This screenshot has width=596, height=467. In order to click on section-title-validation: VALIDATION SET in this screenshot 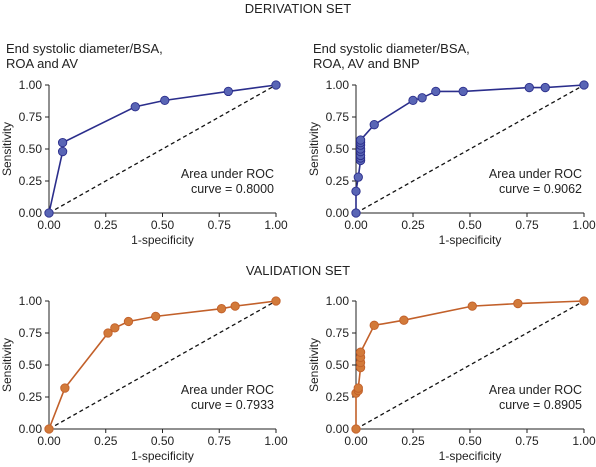, I will do `click(298, 270)`.